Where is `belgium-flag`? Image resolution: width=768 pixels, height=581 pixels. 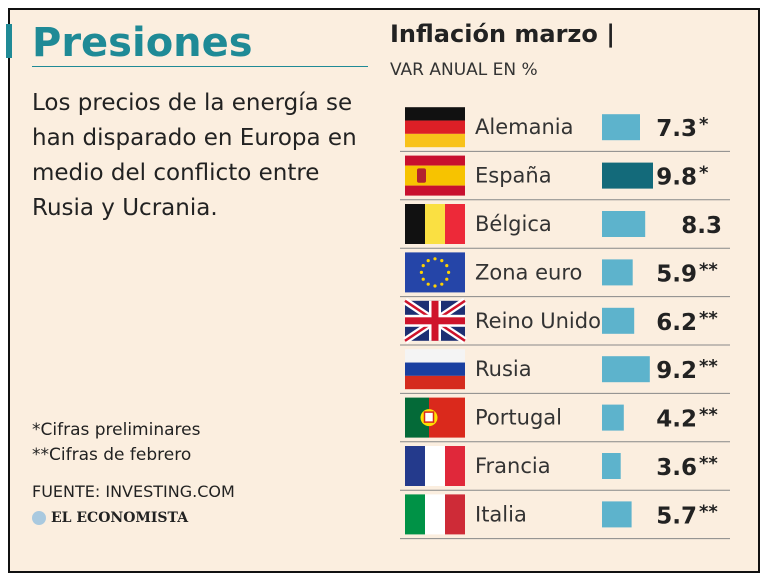 belgium-flag is located at coordinates (435, 224).